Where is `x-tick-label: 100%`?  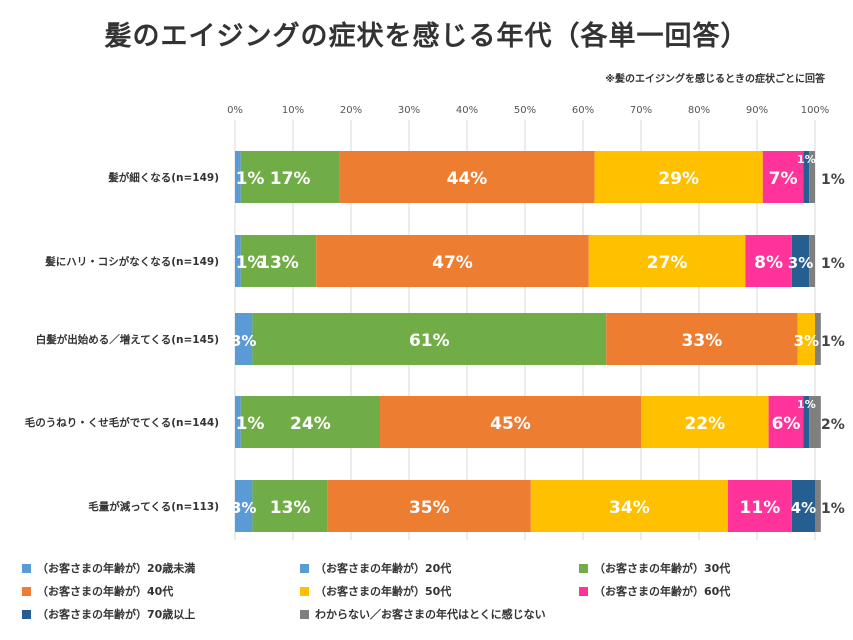 x-tick-label: 100% is located at coordinates (815, 110).